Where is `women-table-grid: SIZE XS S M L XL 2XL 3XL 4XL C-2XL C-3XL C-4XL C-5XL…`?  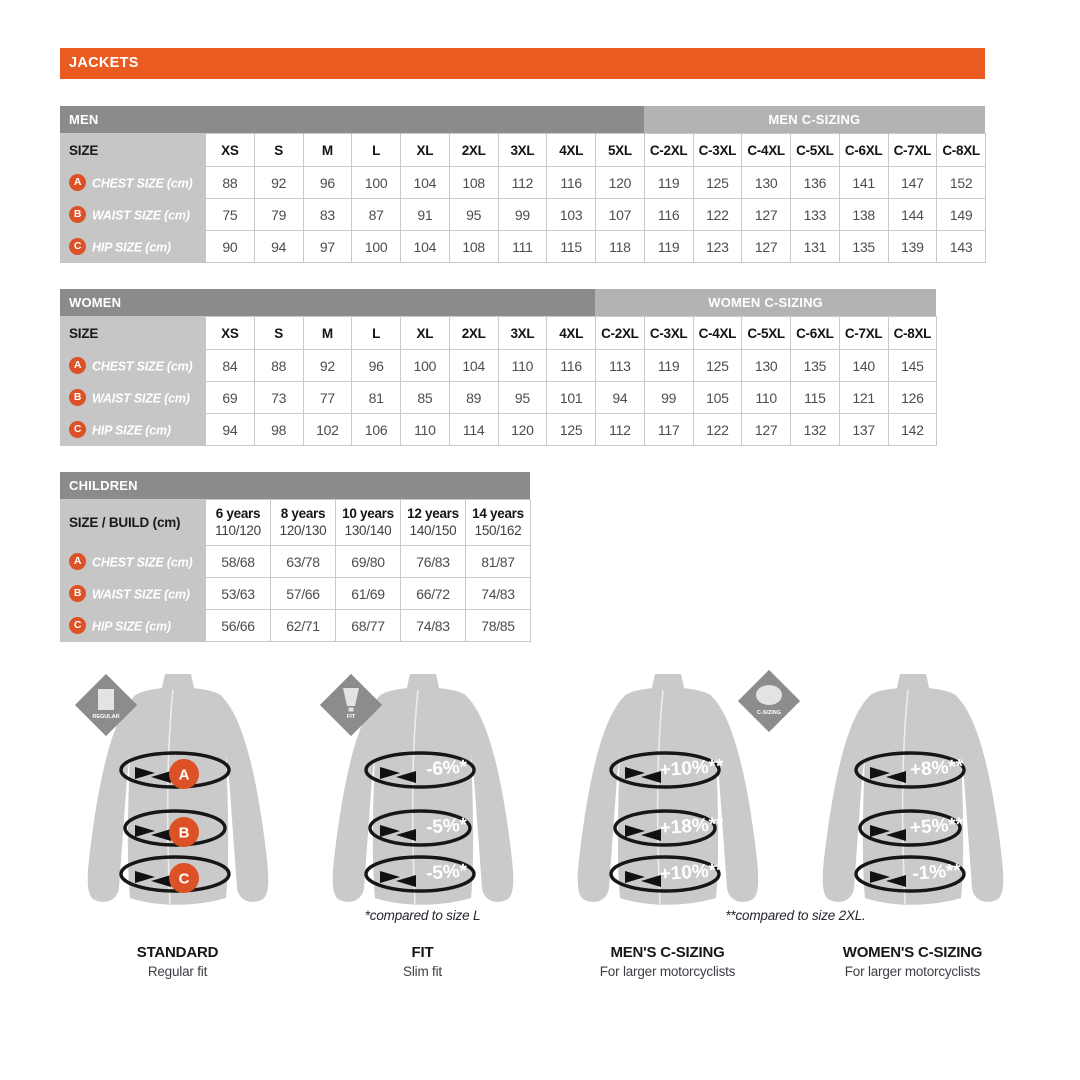 women-table-grid: SIZE XS S M L XL 2XL 3XL 4XL C-2XL C-3XL C-4XL C-5XL… is located at coordinates (499, 381).